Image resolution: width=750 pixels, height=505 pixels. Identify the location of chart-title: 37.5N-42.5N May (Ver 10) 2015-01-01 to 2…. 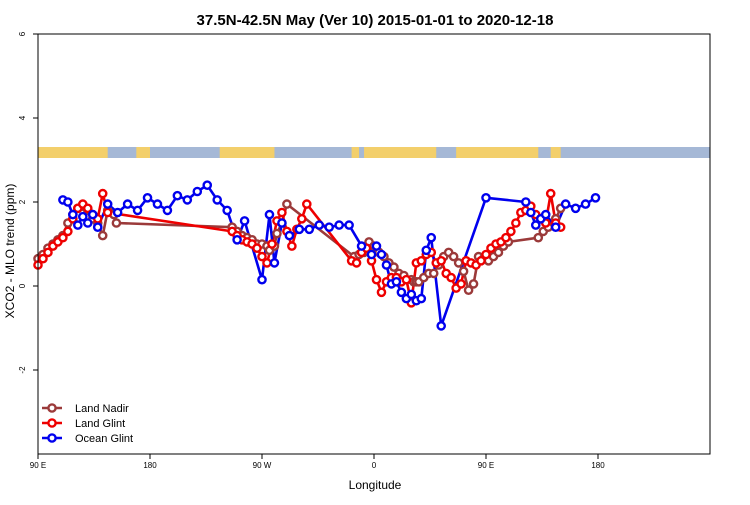
(375, 20).